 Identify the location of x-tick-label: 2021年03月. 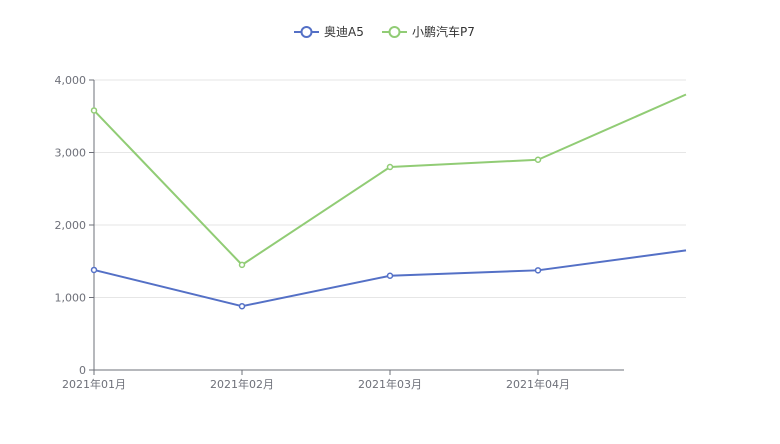
(390, 384).